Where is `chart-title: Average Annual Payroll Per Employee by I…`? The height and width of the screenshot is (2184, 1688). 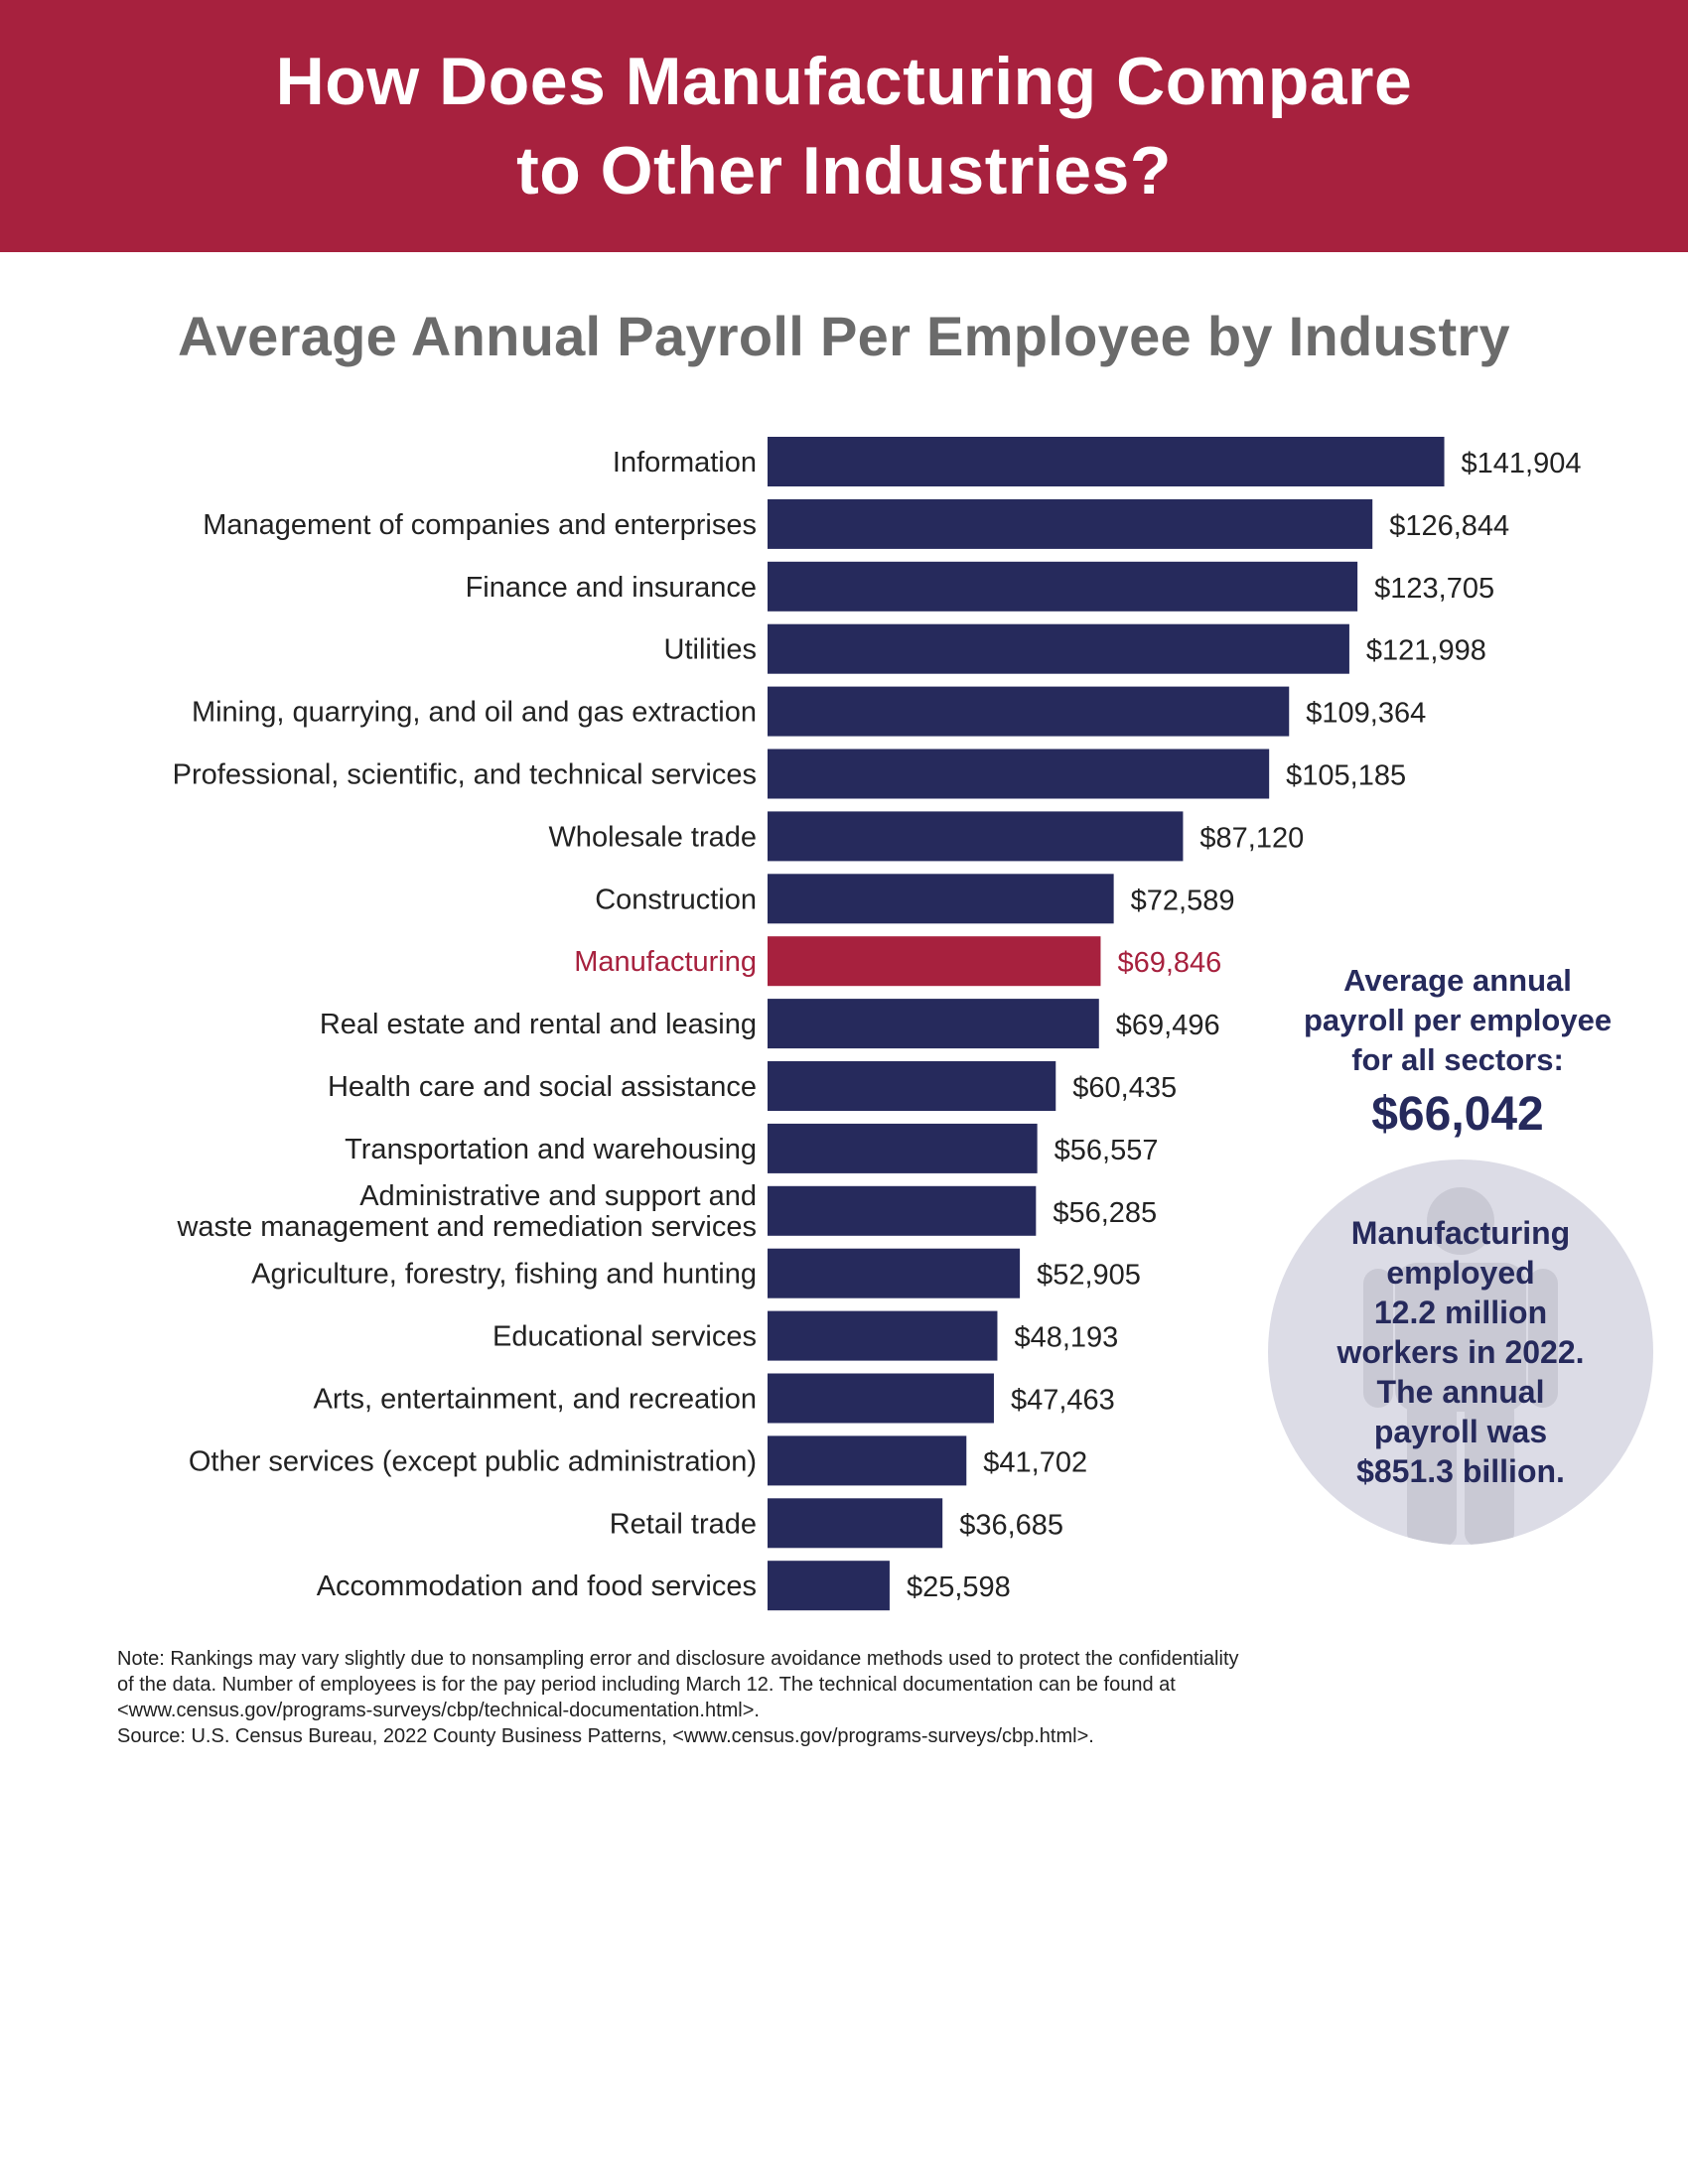 chart-title: Average Annual Payroll Per Employee by I… is located at coordinates (844, 336).